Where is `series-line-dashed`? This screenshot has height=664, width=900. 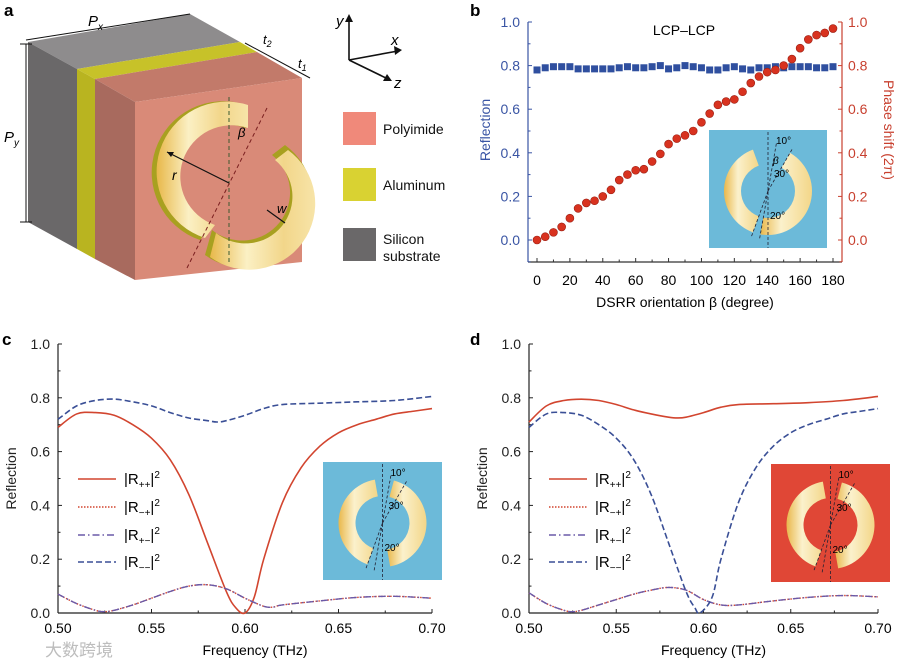 series-line-dashed is located at coordinates (245, 409).